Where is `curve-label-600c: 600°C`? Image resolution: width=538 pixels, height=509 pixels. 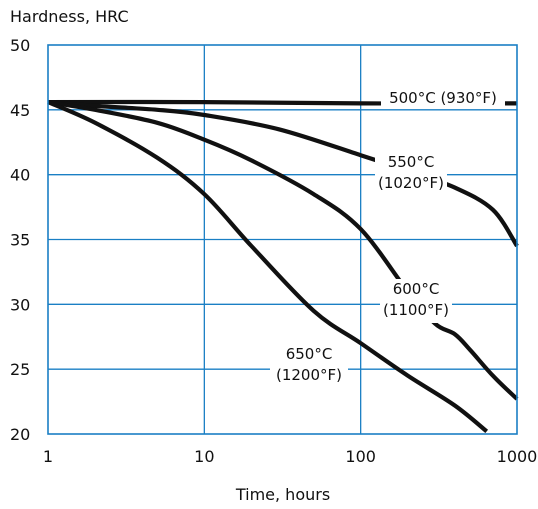 curve-label-600c: 600°C is located at coordinates (416, 289).